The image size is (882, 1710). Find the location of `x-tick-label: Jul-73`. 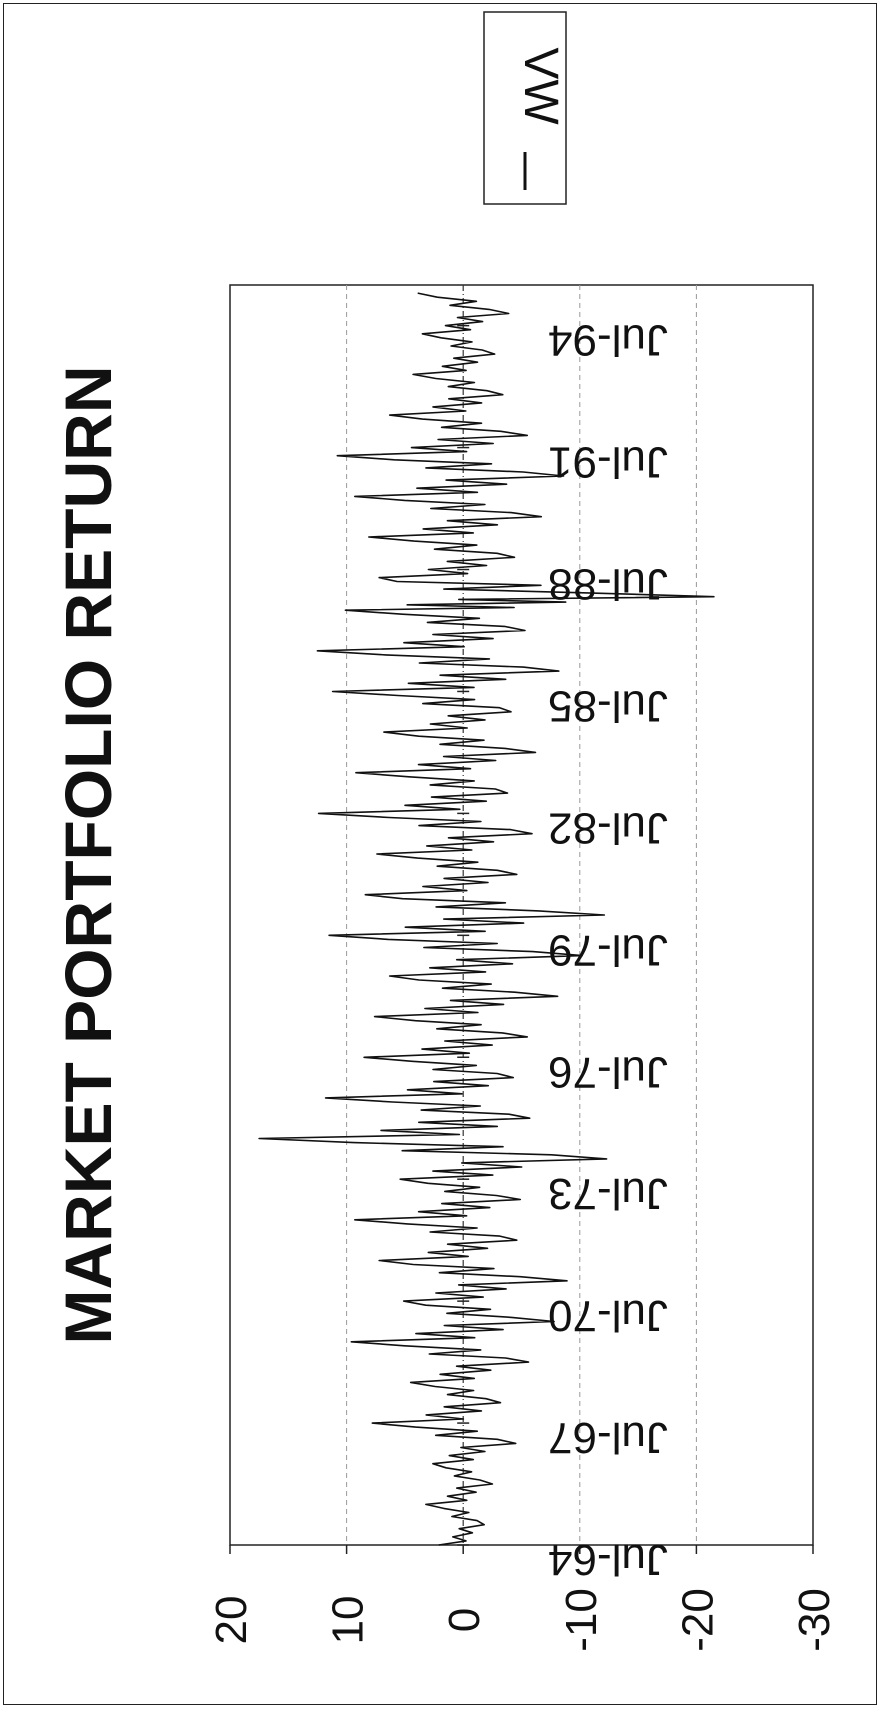

x-tick-label: Jul-73 is located at coordinates (608, 1193).